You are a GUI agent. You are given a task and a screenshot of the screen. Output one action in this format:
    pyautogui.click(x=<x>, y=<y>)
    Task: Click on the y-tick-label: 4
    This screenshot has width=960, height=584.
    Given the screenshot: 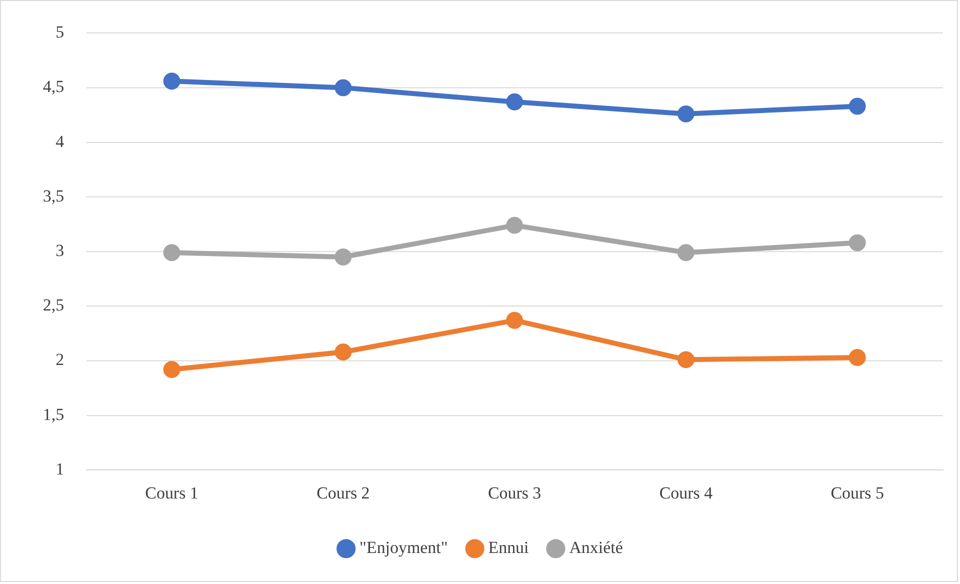 What is the action you would take?
    pyautogui.click(x=60, y=141)
    